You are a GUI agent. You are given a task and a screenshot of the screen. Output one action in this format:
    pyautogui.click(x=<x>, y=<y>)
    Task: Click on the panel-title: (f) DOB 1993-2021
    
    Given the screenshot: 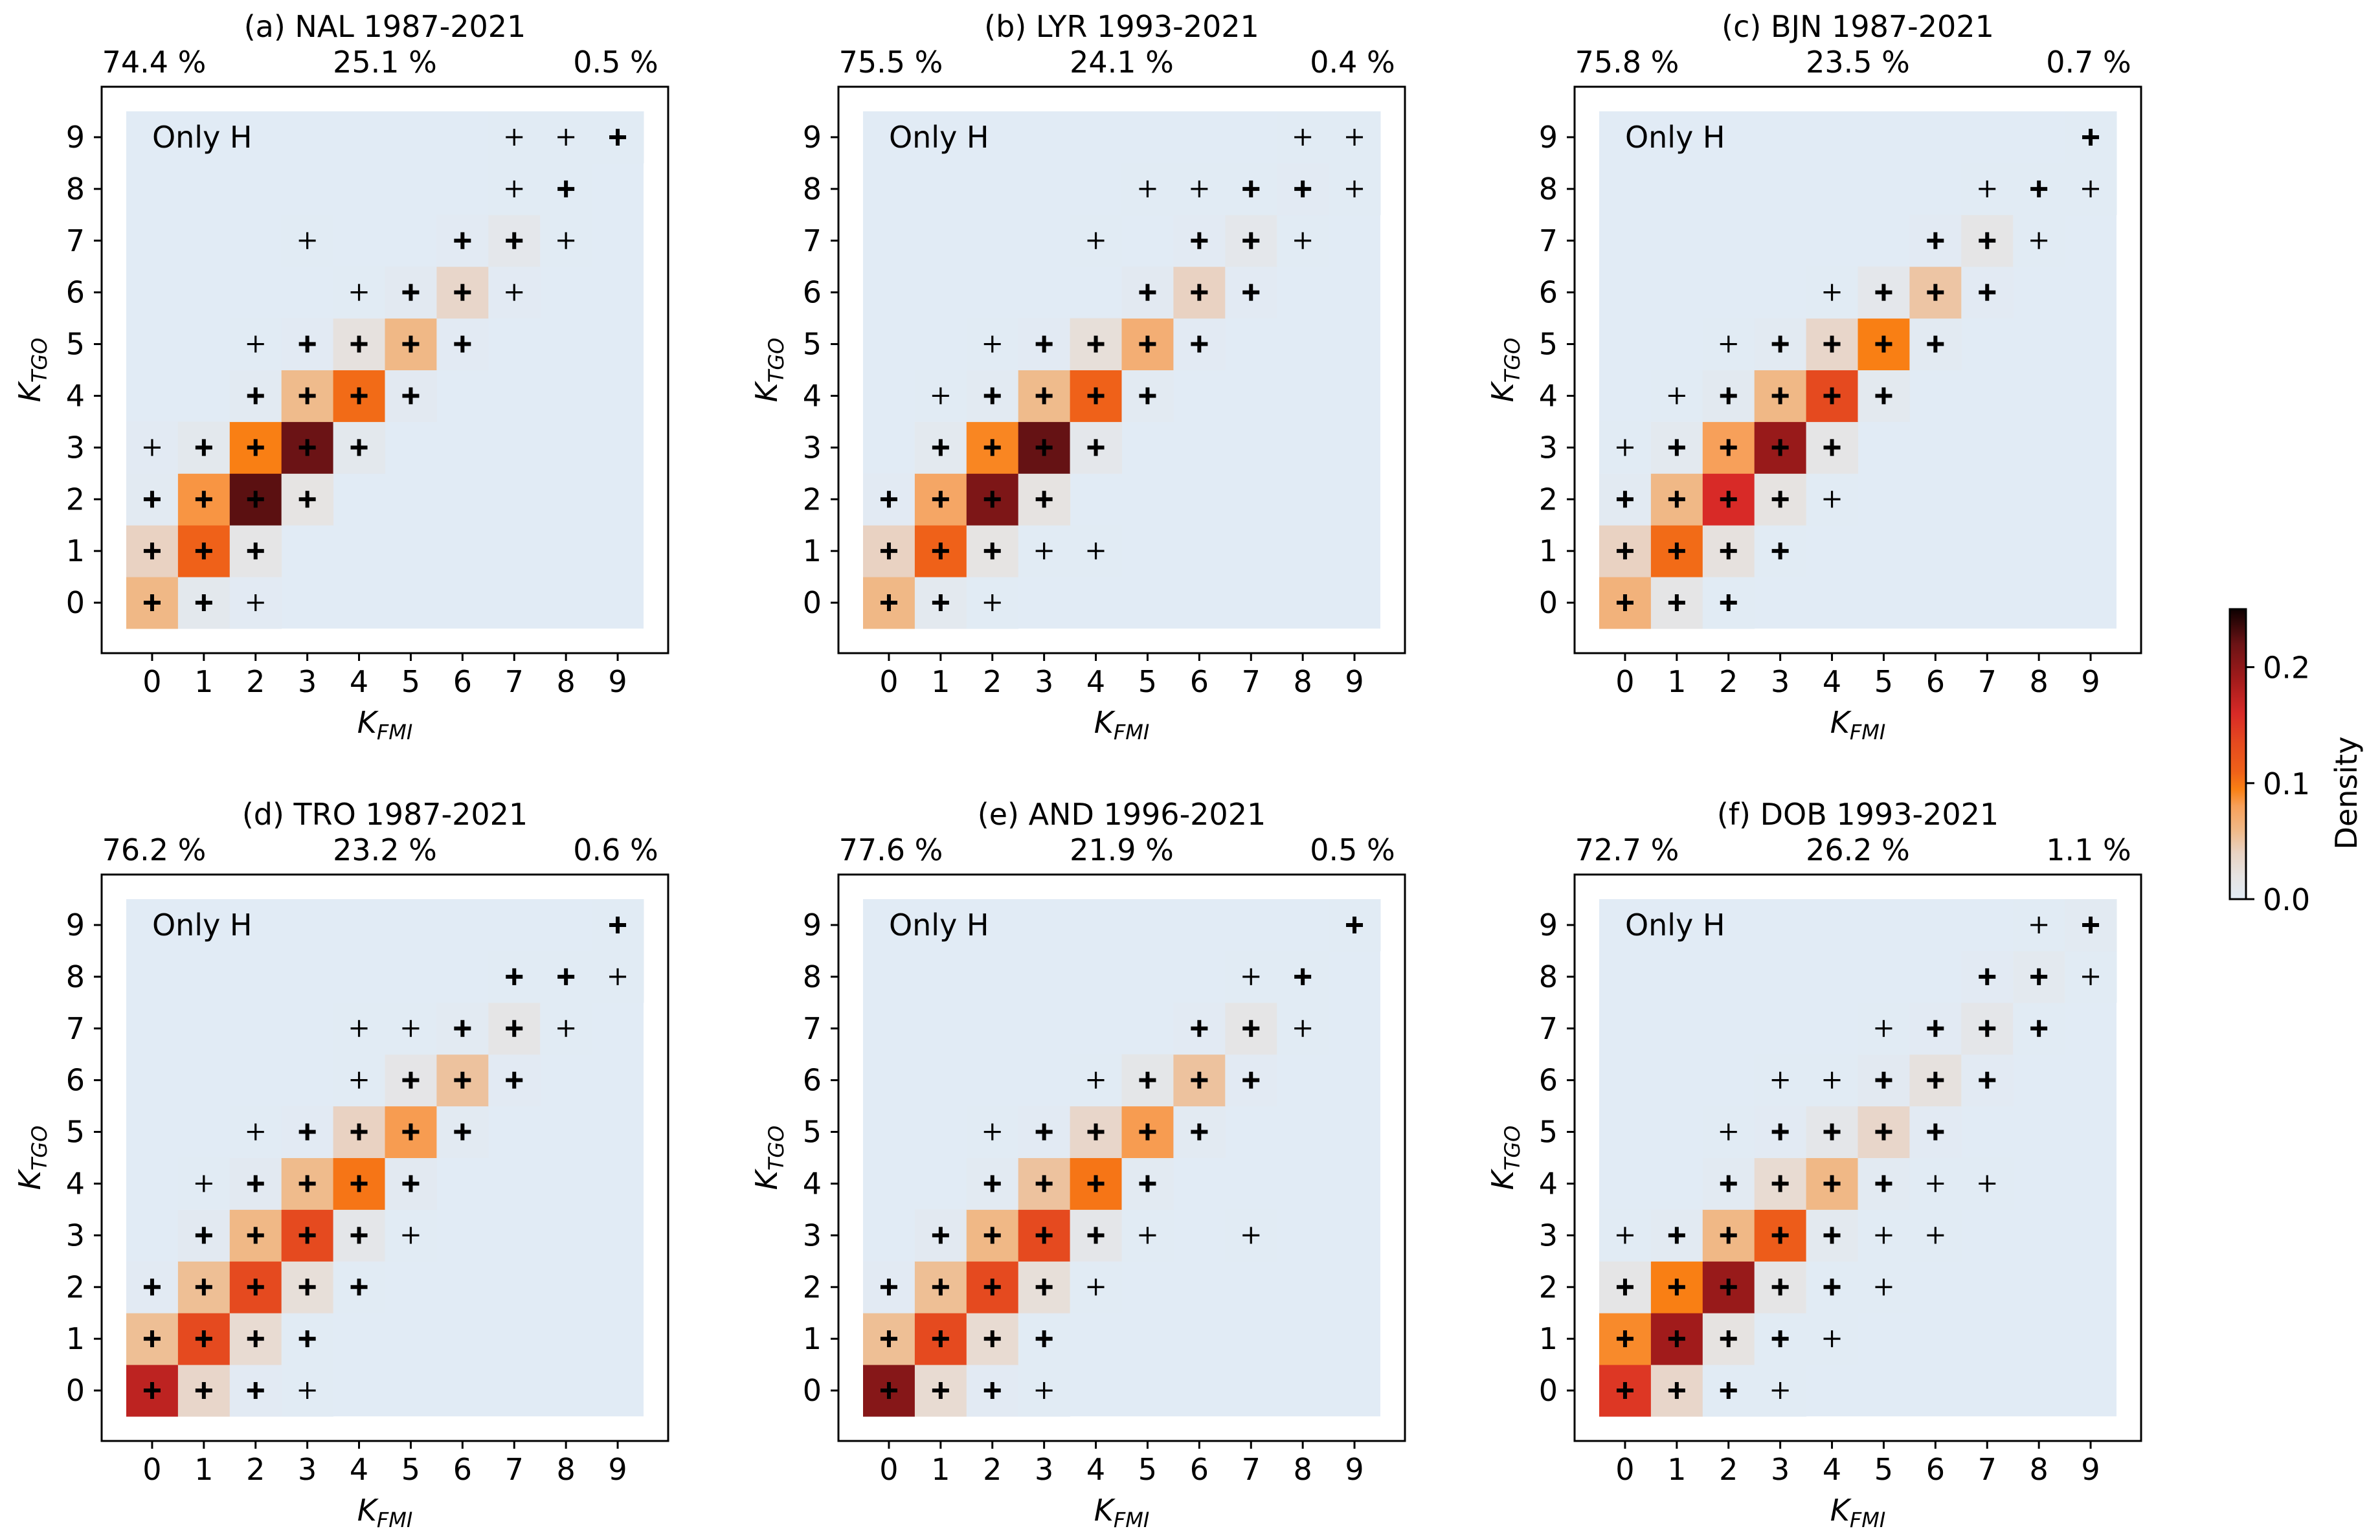 What is the action you would take?
    pyautogui.click(x=1858, y=814)
    